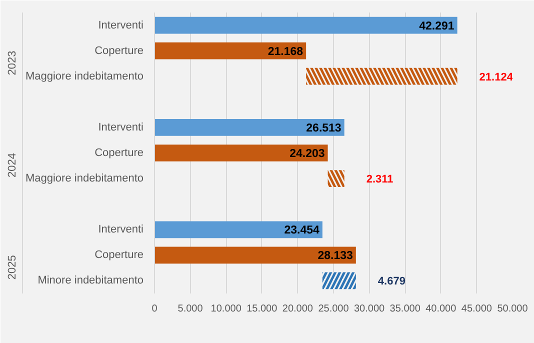  Describe the element at coordinates (12, 165) in the screenshot. I see `text: 2024` at that location.